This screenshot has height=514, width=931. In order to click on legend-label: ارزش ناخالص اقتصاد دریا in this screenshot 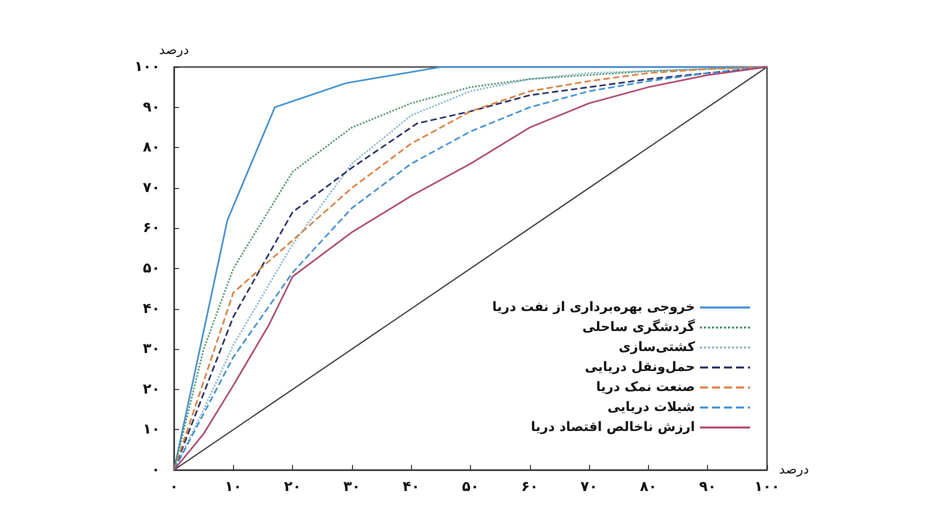, I will do `click(612, 427)`.